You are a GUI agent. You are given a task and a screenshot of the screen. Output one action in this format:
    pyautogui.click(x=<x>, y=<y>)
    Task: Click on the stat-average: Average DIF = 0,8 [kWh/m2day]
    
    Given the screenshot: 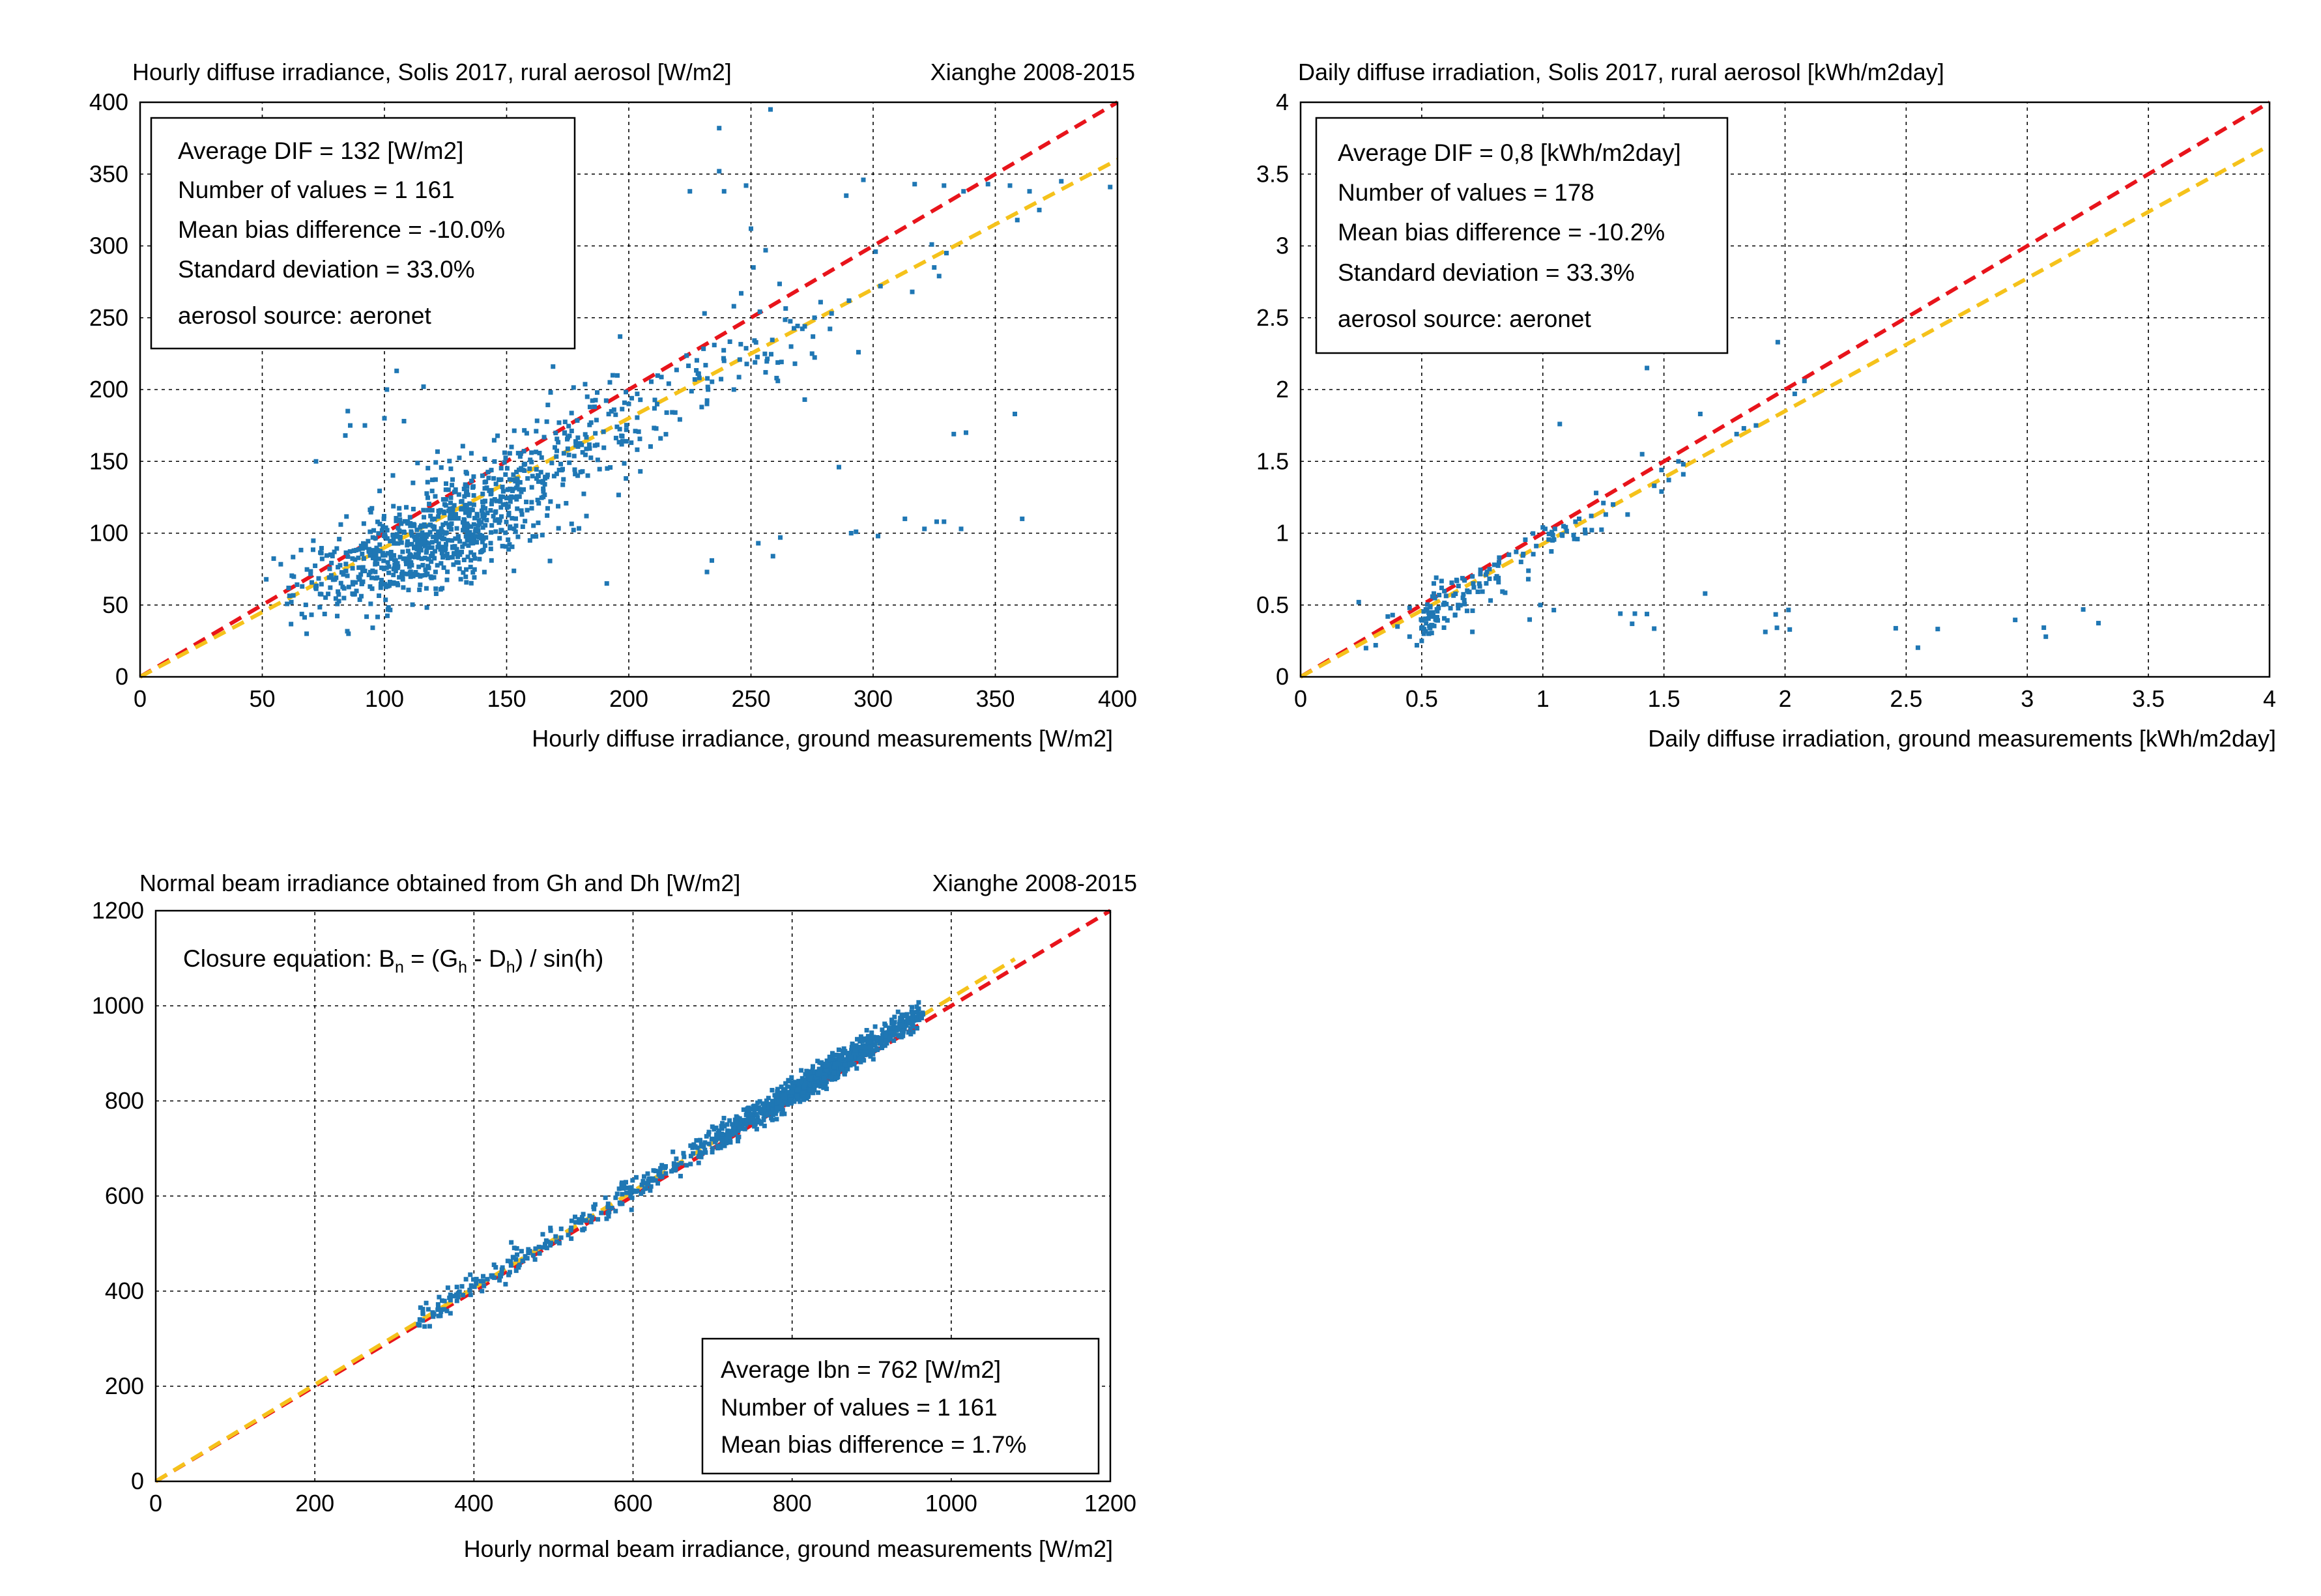 What is the action you would take?
    pyautogui.click(x=1510, y=153)
    